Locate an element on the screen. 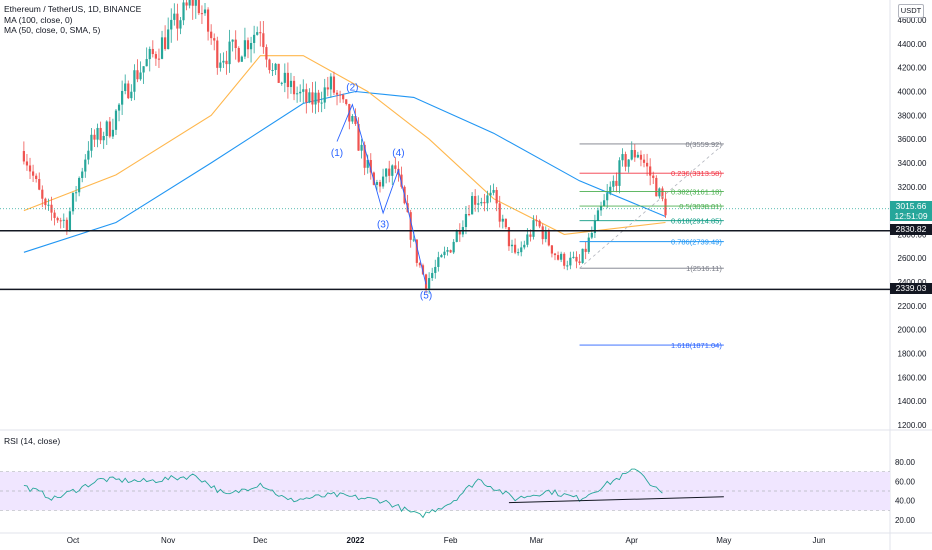 The image size is (932, 550). wave-label-3: (4) is located at coordinates (398, 153).